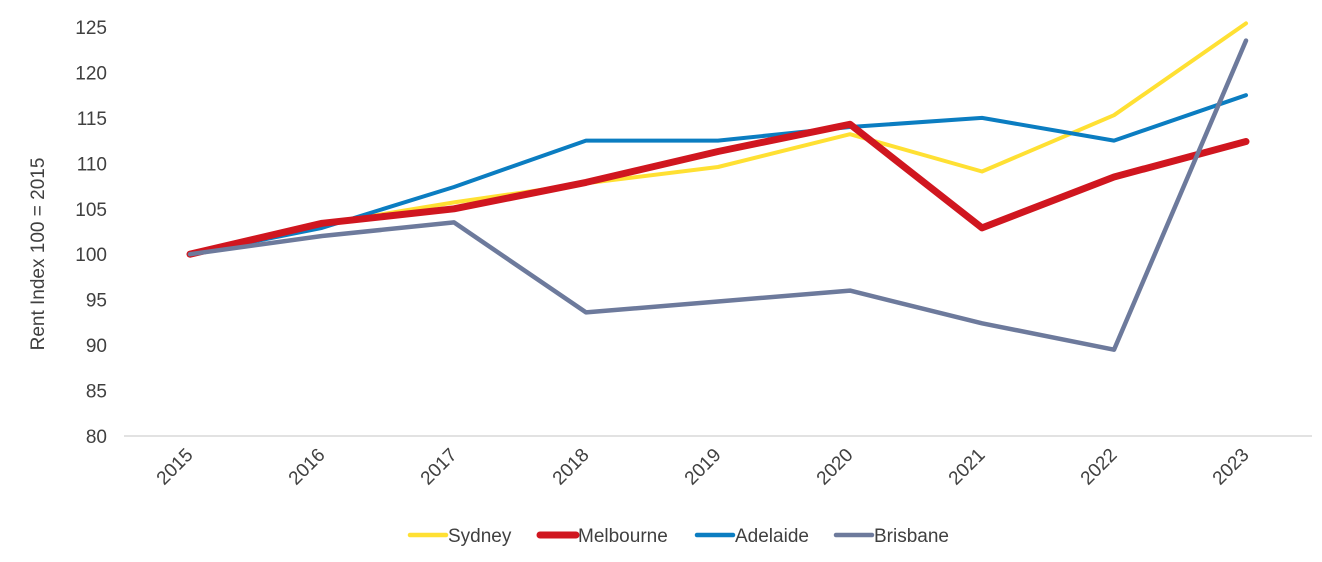  I want to click on legend-label-adelaide: Adelaide, so click(772, 536).